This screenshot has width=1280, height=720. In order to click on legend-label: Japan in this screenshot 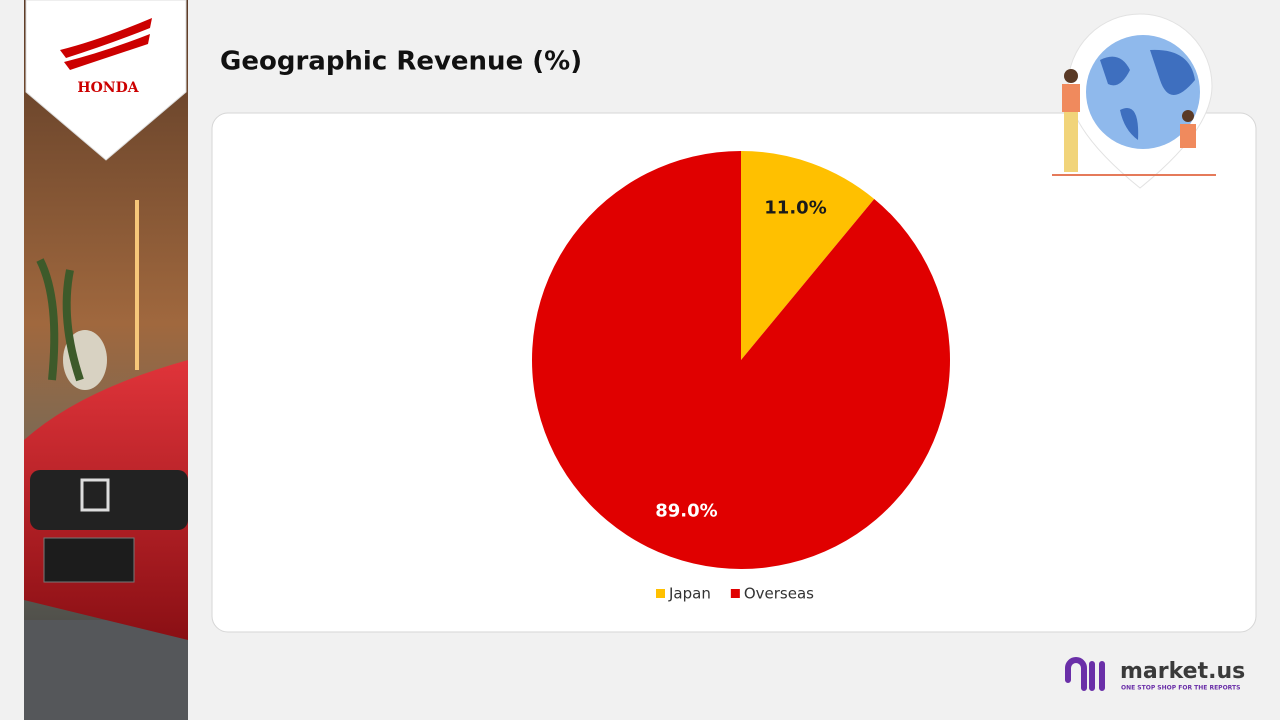, I will do `click(689, 594)`.